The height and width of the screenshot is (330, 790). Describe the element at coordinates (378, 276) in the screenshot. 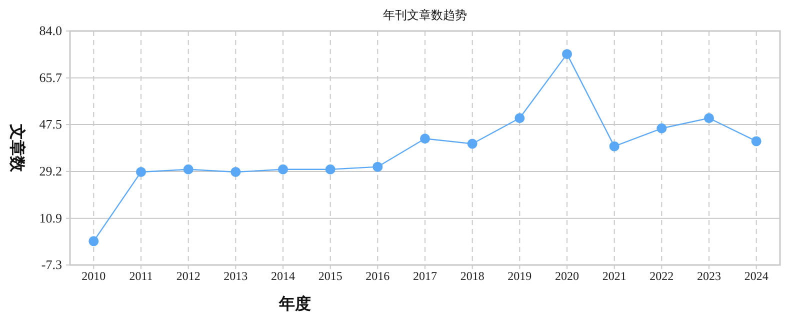

I see `x-tick-label: 2016` at that location.